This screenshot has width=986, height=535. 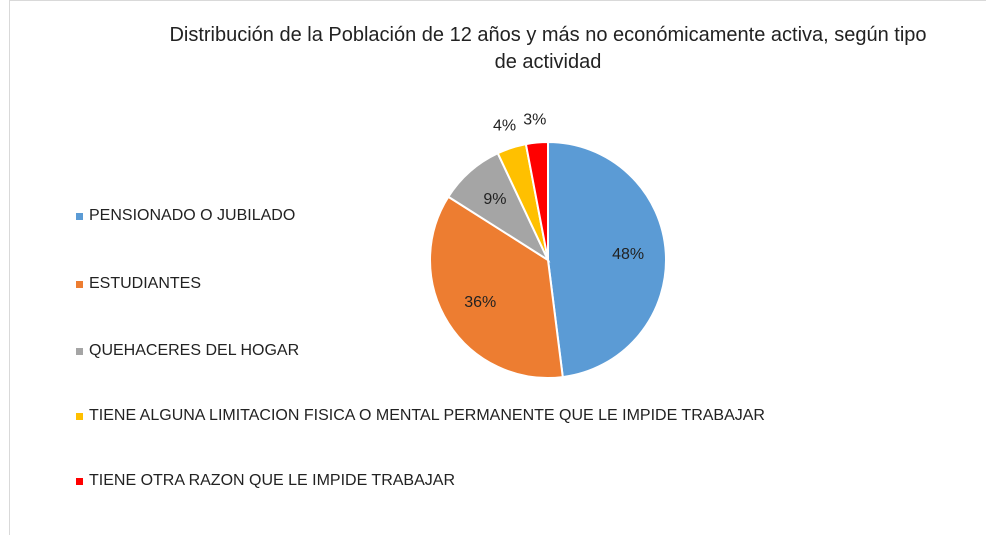 What do you see at coordinates (192, 215) in the screenshot?
I see `legend-label: PENSIONADO O JUBILADO` at bounding box center [192, 215].